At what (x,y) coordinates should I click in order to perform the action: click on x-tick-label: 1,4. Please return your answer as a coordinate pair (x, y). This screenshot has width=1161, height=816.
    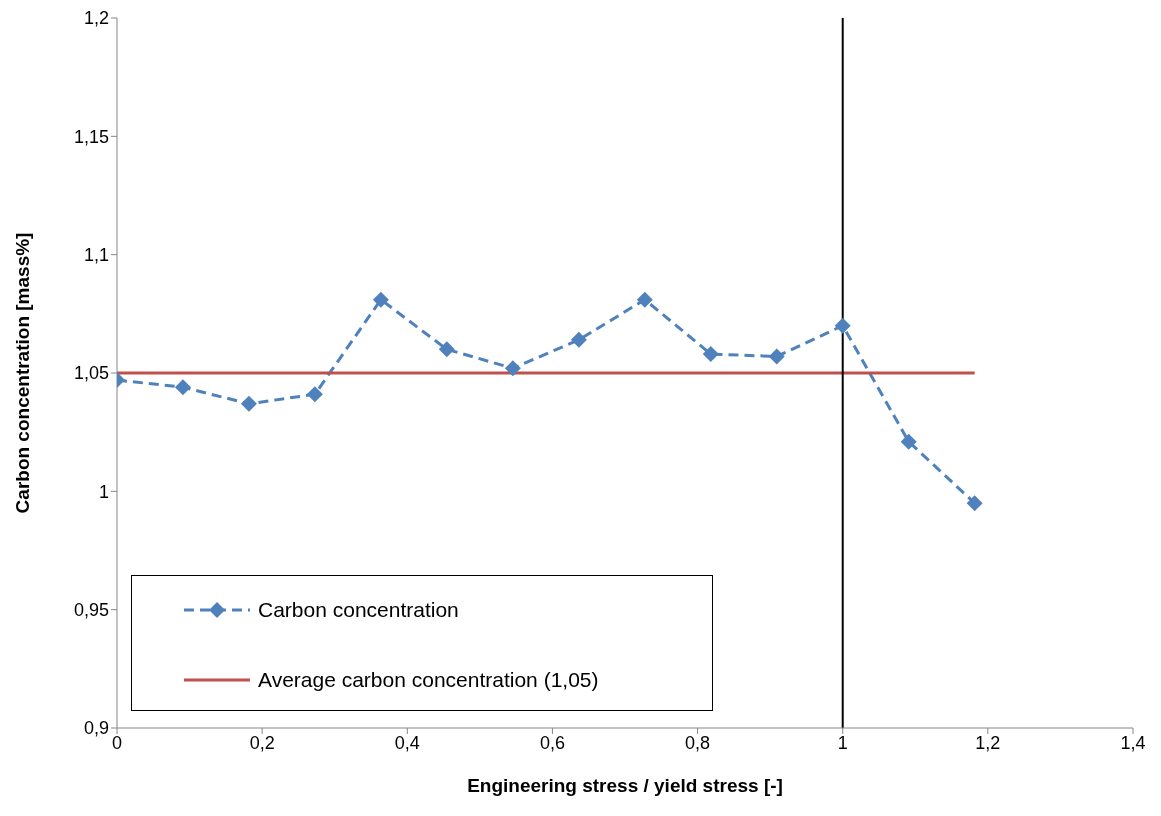
    Looking at the image, I should click on (1133, 742).